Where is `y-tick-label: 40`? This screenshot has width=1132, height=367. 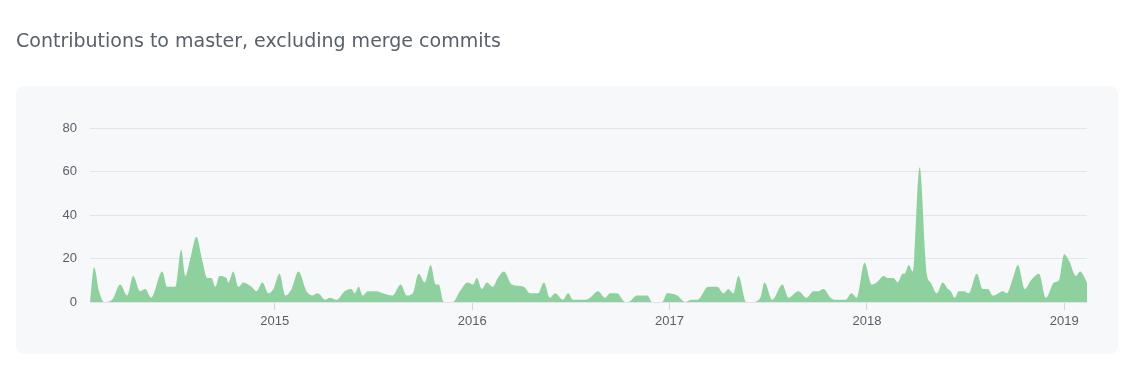 y-tick-label: 40 is located at coordinates (69, 214).